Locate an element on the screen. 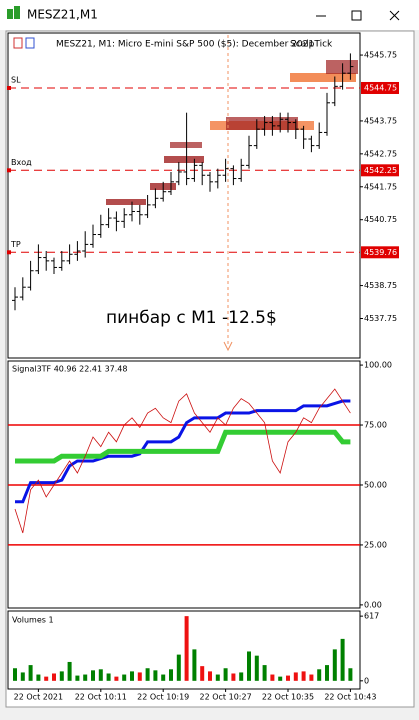  y-tick-label: 4541.75 is located at coordinates (380, 186).